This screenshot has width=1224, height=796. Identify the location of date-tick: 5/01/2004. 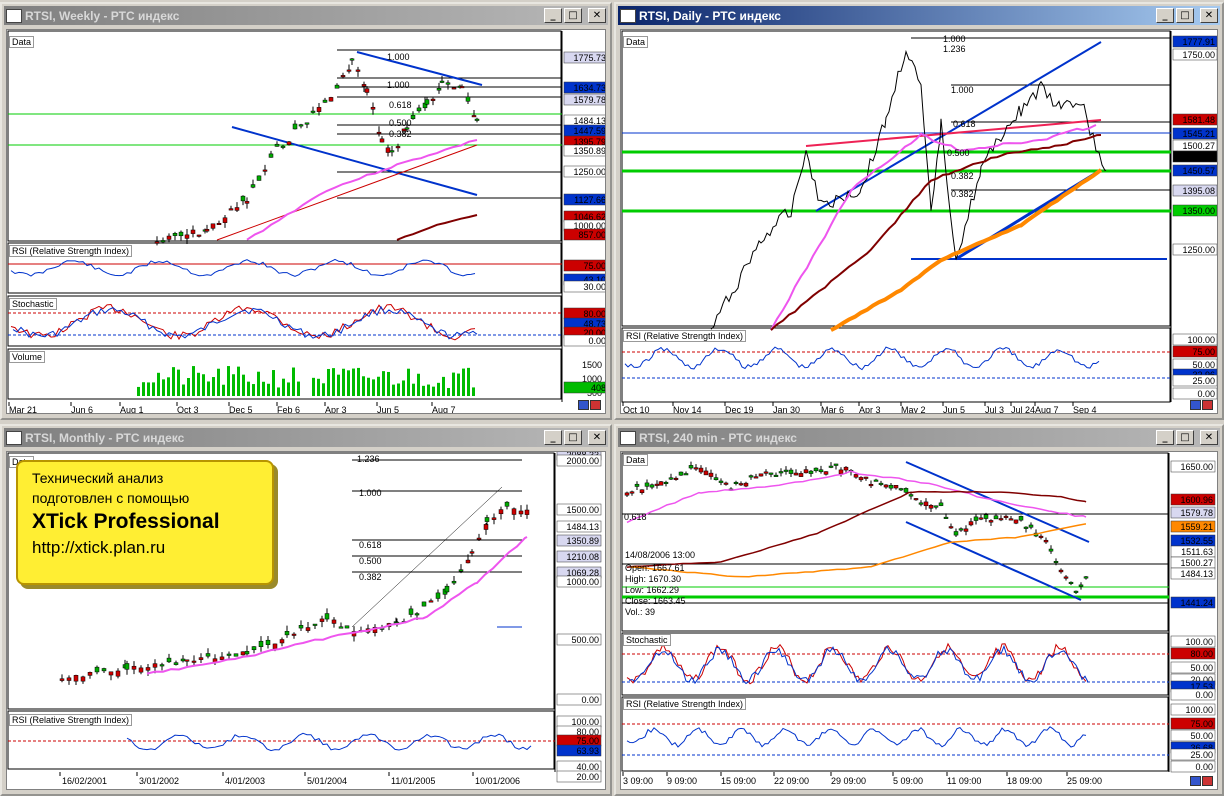
(327, 781).